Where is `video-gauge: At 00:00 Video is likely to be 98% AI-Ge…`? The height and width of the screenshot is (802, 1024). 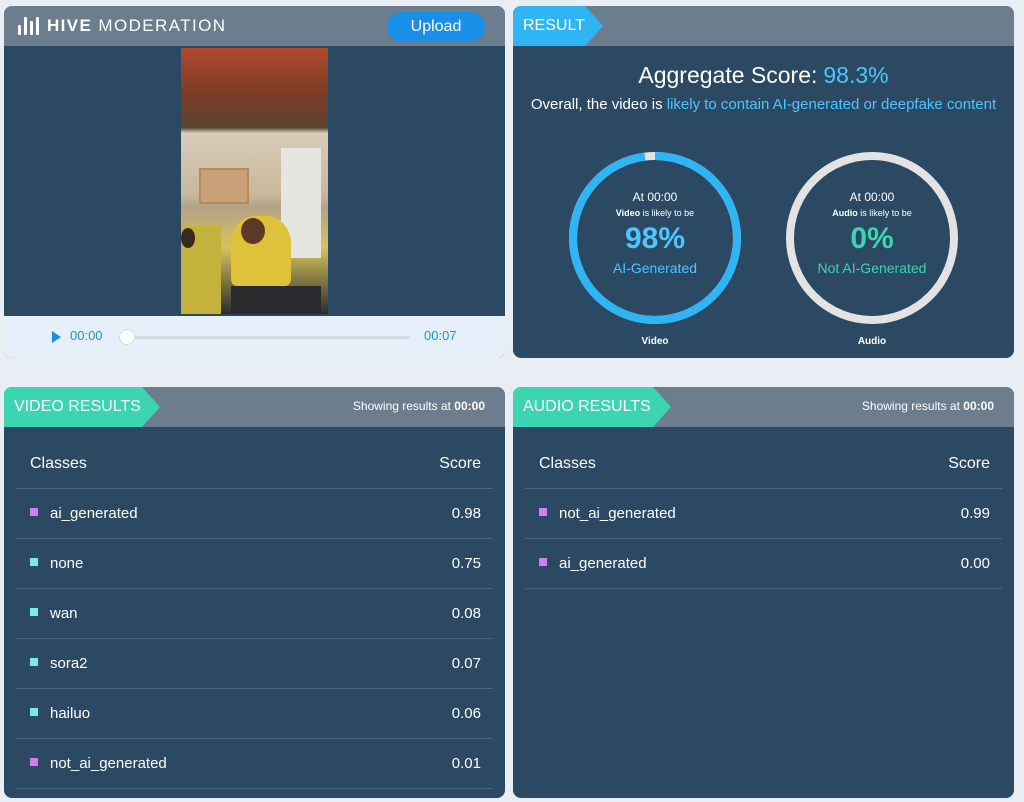
video-gauge: At 00:00 Video is likely to be 98% AI-Ge… is located at coordinates (655, 248).